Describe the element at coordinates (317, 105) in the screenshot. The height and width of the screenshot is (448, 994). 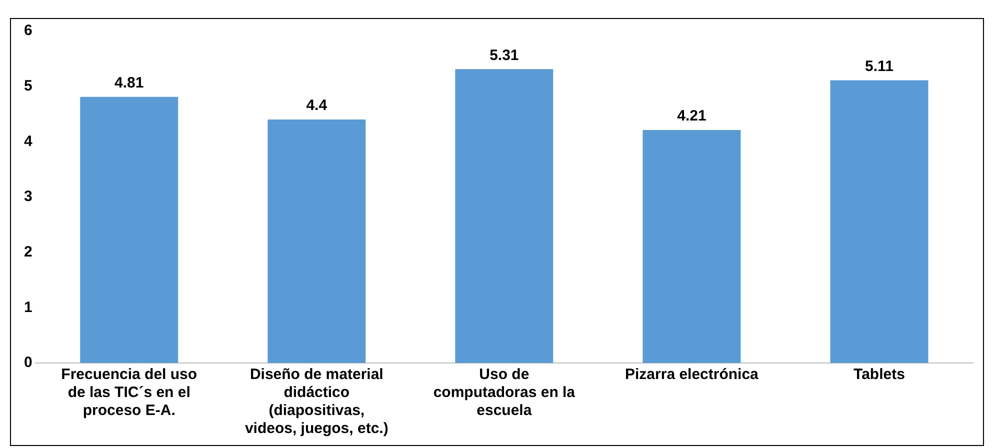
I see `data-label: 4.4` at that location.